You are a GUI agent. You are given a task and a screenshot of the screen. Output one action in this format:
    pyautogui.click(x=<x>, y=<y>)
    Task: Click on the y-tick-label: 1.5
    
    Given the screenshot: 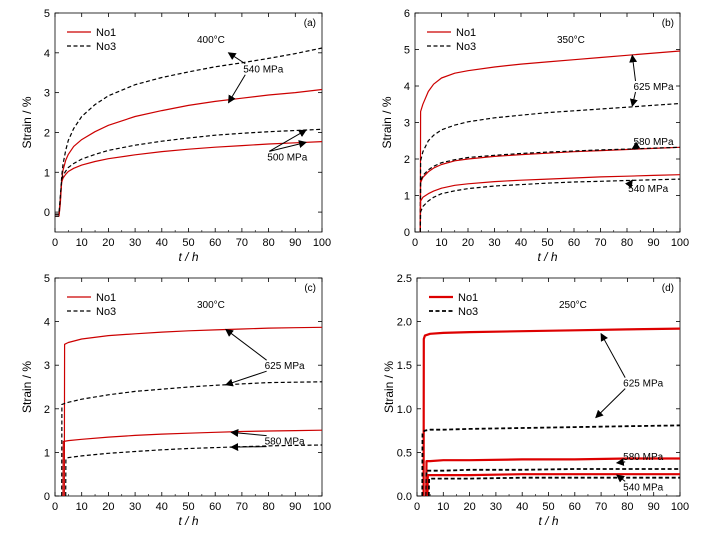 What is the action you would take?
    pyautogui.click(x=404, y=366)
    